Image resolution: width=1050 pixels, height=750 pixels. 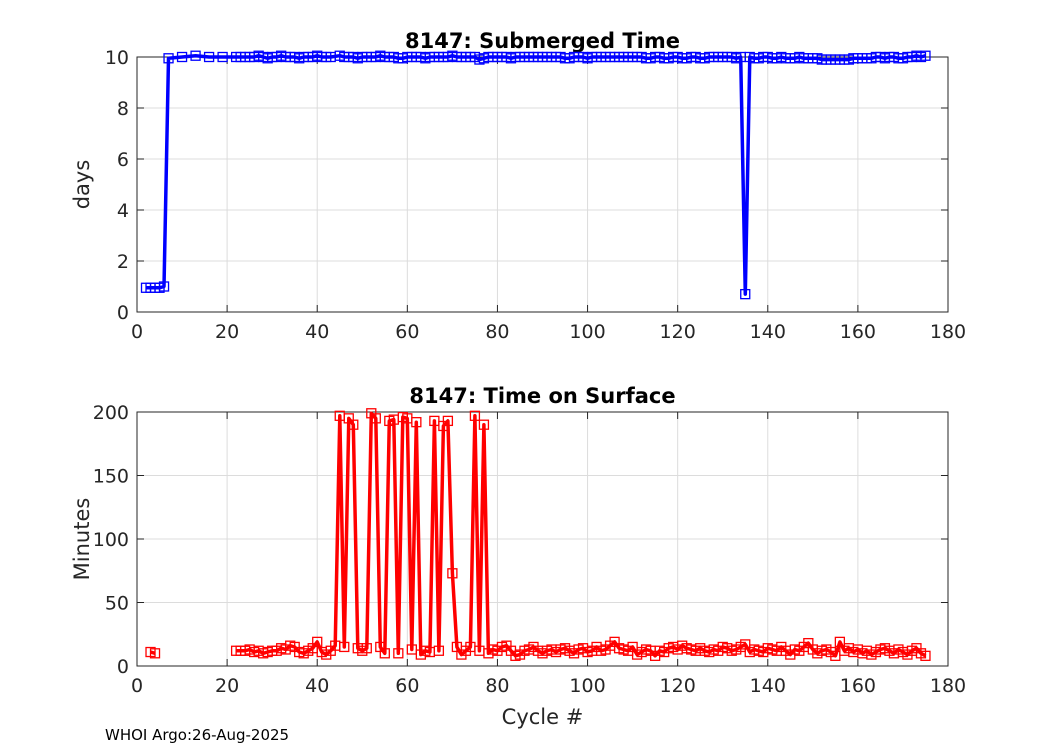 What do you see at coordinates (111, 540) in the screenshot?
I see `y-tick-label: 100` at bounding box center [111, 540].